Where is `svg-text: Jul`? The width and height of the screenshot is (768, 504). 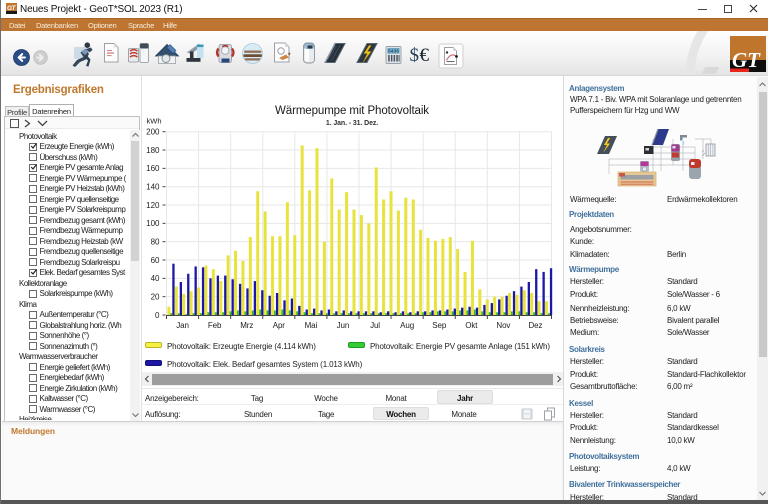 svg-text: Jul is located at coordinates (375, 325).